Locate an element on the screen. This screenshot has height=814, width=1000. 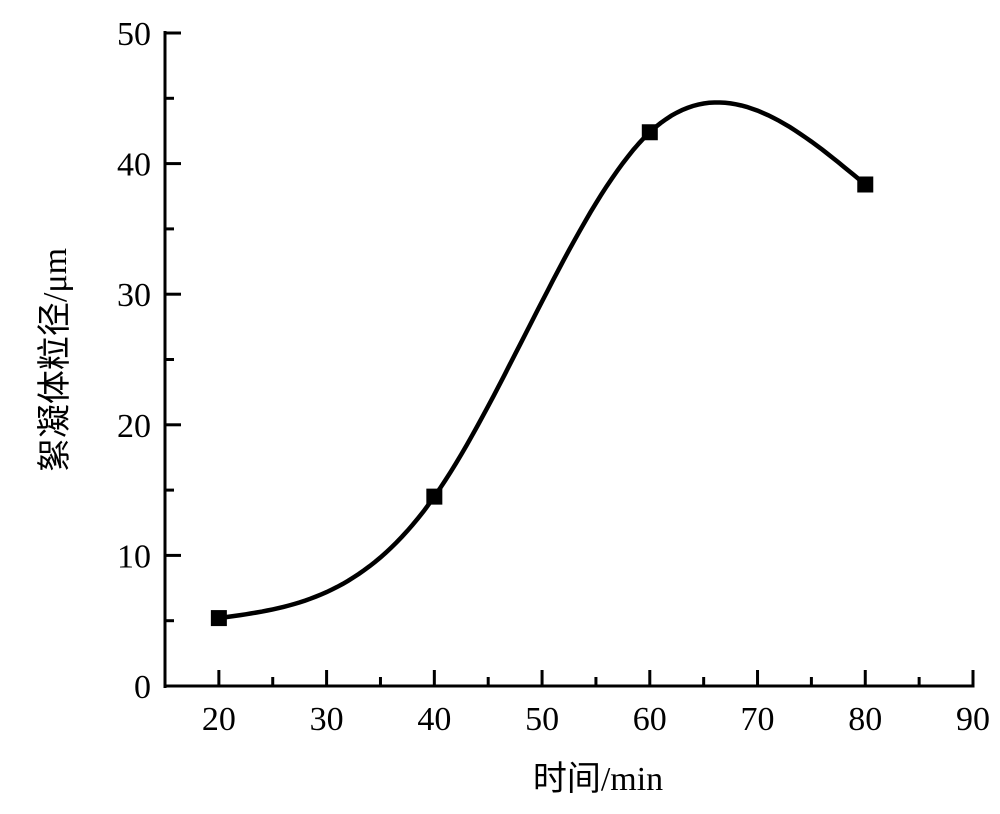
y-tick-label: 0 is located at coordinates (142, 687).